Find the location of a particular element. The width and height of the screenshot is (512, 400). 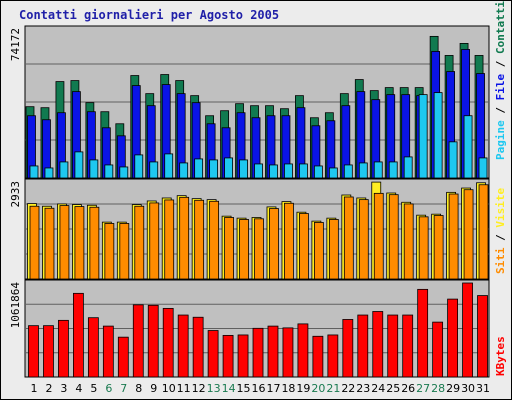

legend-kbytes-kbytes: KBytes is located at coordinates (500, 356).